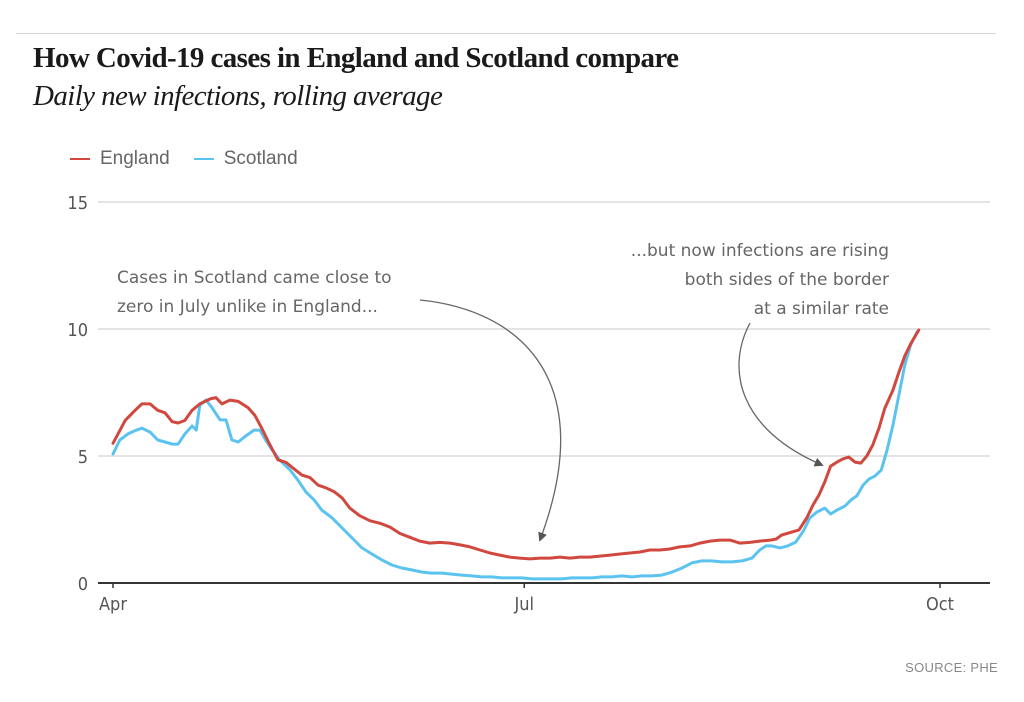 The height and width of the screenshot is (702, 1024). What do you see at coordinates (203, 159) in the screenshot?
I see `legend-swatch-scotland` at bounding box center [203, 159].